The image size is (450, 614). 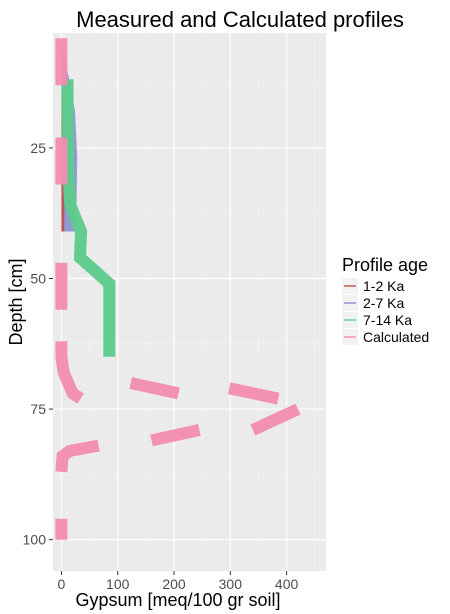 I want to click on legend-label: 1-2 Ka, so click(x=383, y=286).